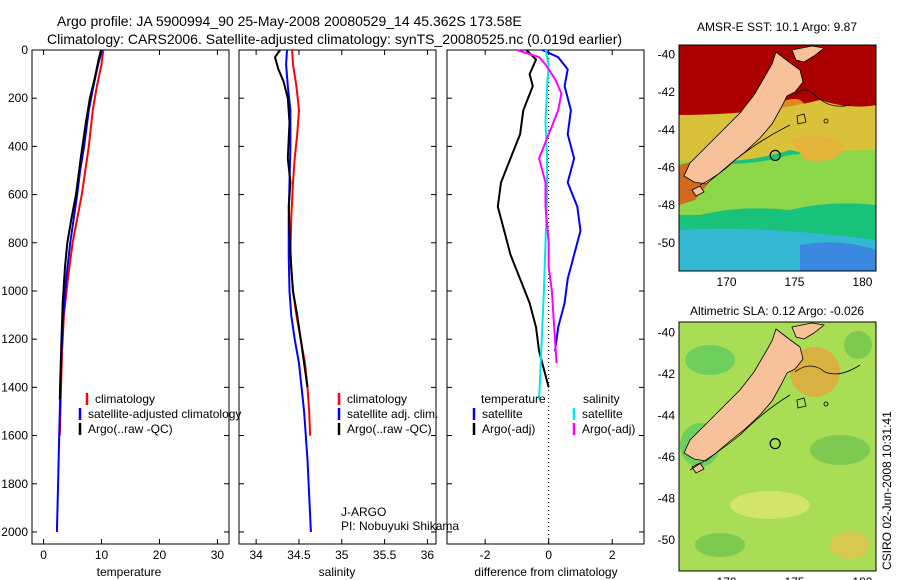  What do you see at coordinates (299, 555) in the screenshot?
I see `salinity-xtick-label: 34.5` at bounding box center [299, 555].